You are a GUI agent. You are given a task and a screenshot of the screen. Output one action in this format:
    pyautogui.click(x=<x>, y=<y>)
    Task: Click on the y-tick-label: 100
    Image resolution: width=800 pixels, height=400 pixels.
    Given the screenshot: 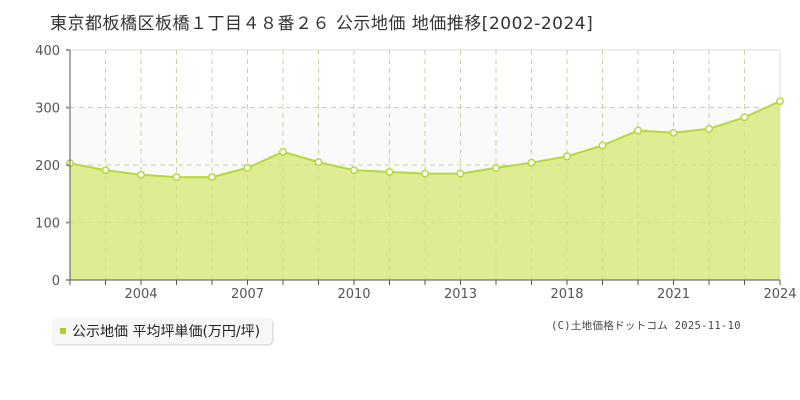 What is the action you would take?
    pyautogui.click(x=47, y=224)
    